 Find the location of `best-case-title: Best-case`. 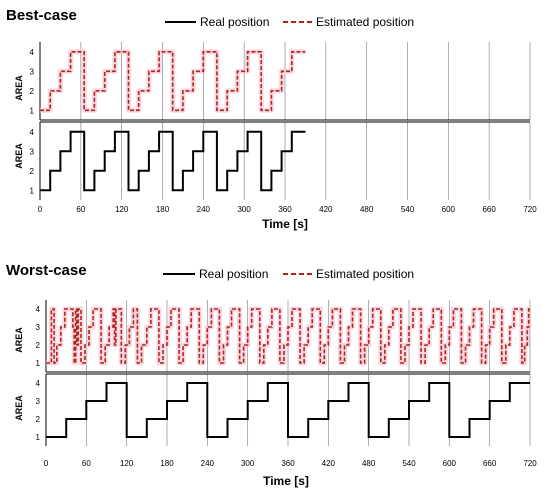

best-case-title: Best-case is located at coordinates (41, 15).